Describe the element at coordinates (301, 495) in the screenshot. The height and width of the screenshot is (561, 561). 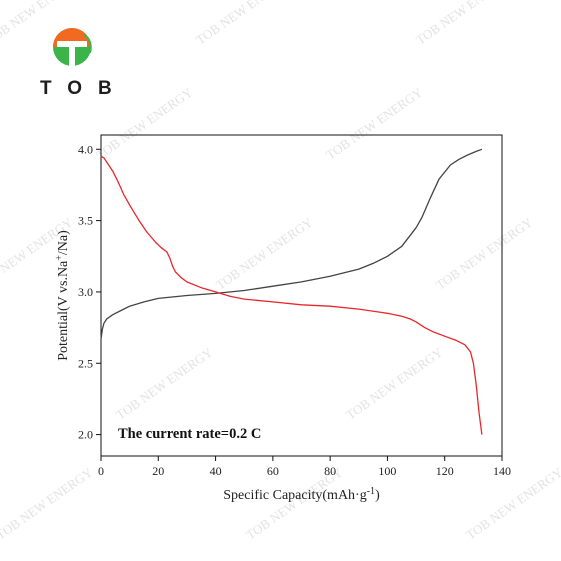
I see `x-axis-label: Specific Capacity(mAh·g-1)` at that location.